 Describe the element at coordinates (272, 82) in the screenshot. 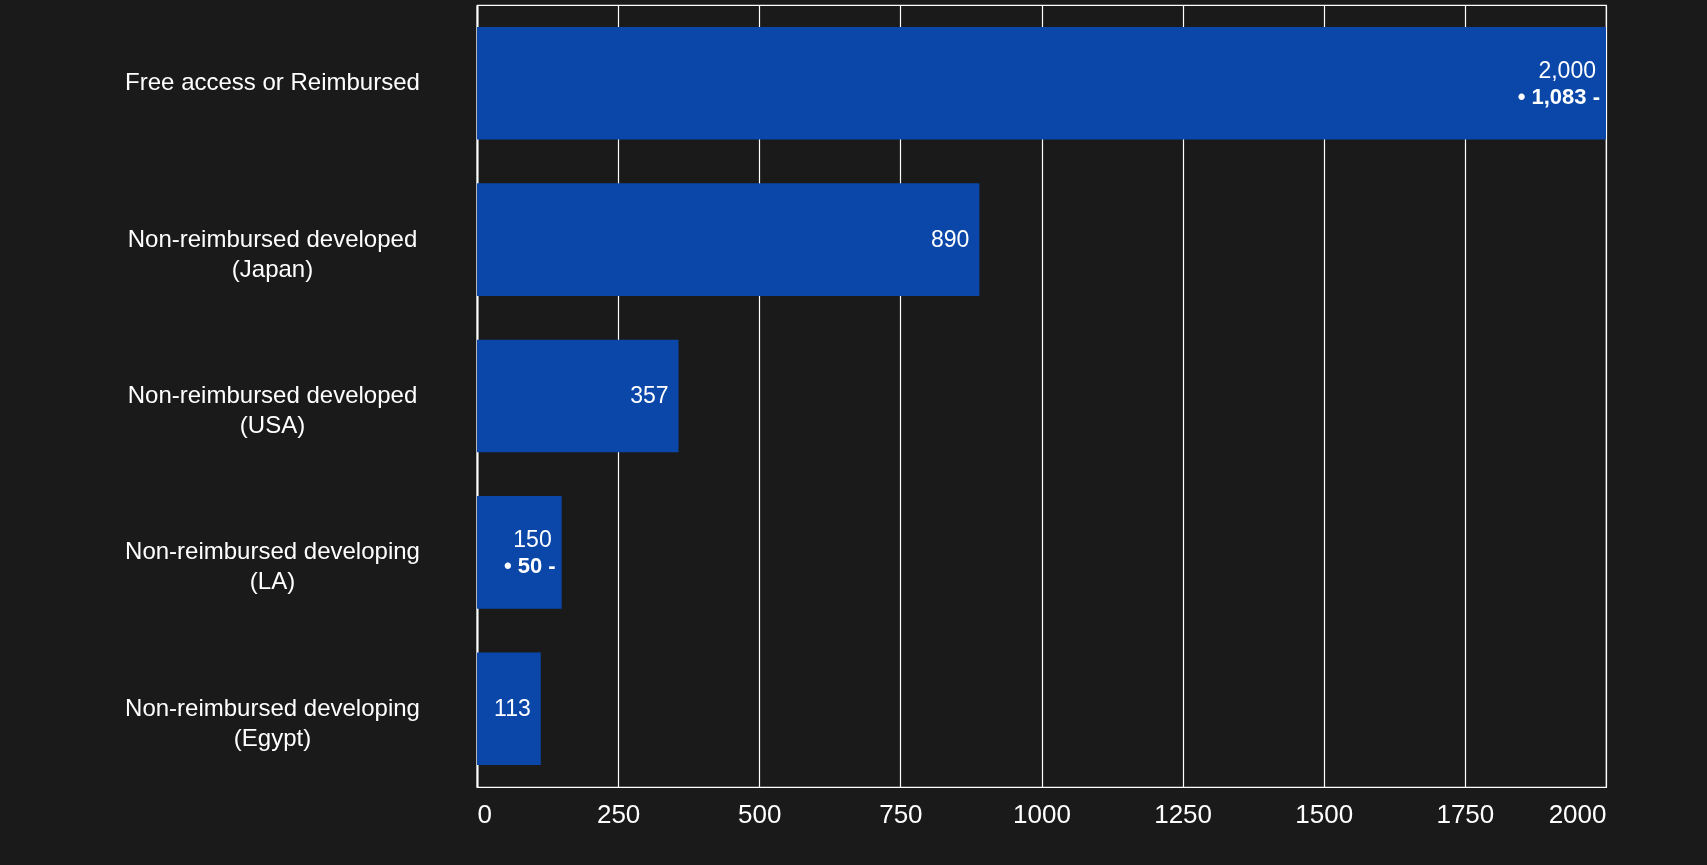

I see `y-tick-label: Free access or Reimbursed` at that location.